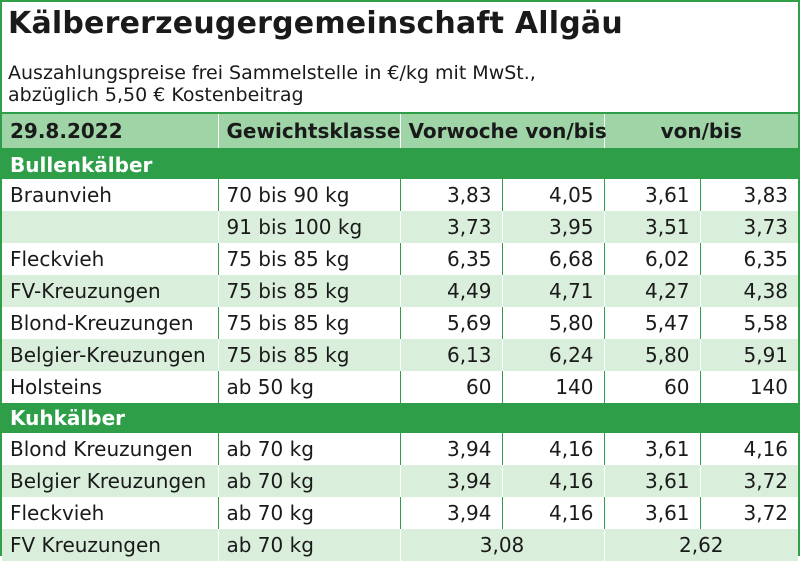 The width and height of the screenshot is (800, 561). What do you see at coordinates (308, 387) in the screenshot?
I see `weight-class-cell: ab 50 kg` at bounding box center [308, 387].